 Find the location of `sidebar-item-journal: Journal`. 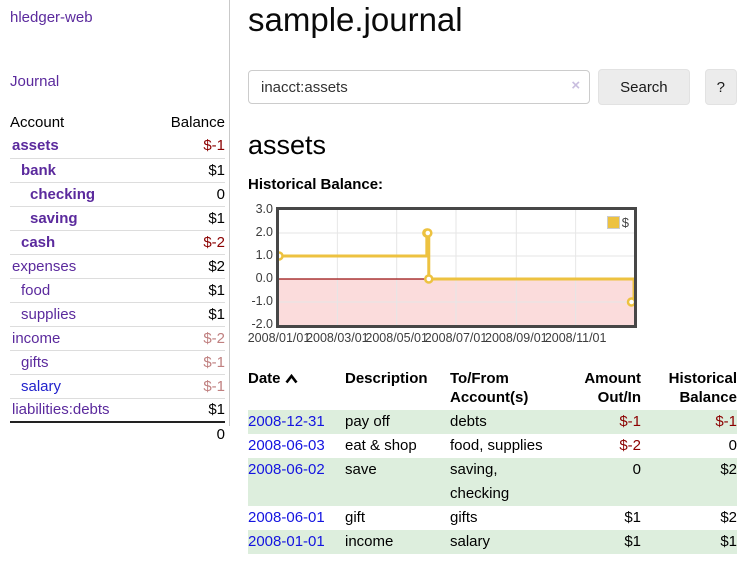

sidebar-item-journal: Journal is located at coordinates (35, 81).